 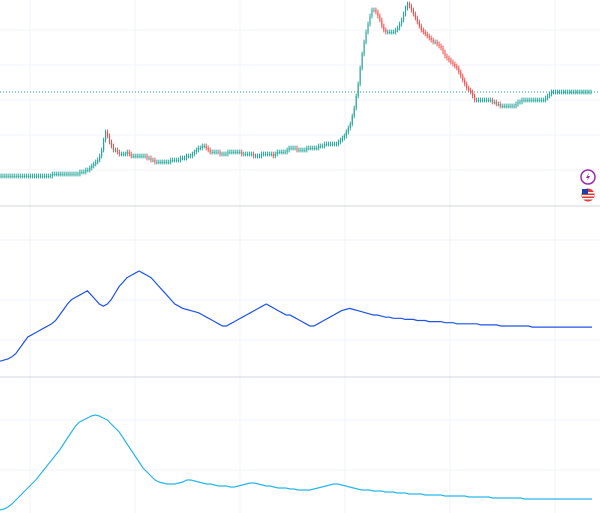 I want to click on flash-icon, so click(x=588, y=177).